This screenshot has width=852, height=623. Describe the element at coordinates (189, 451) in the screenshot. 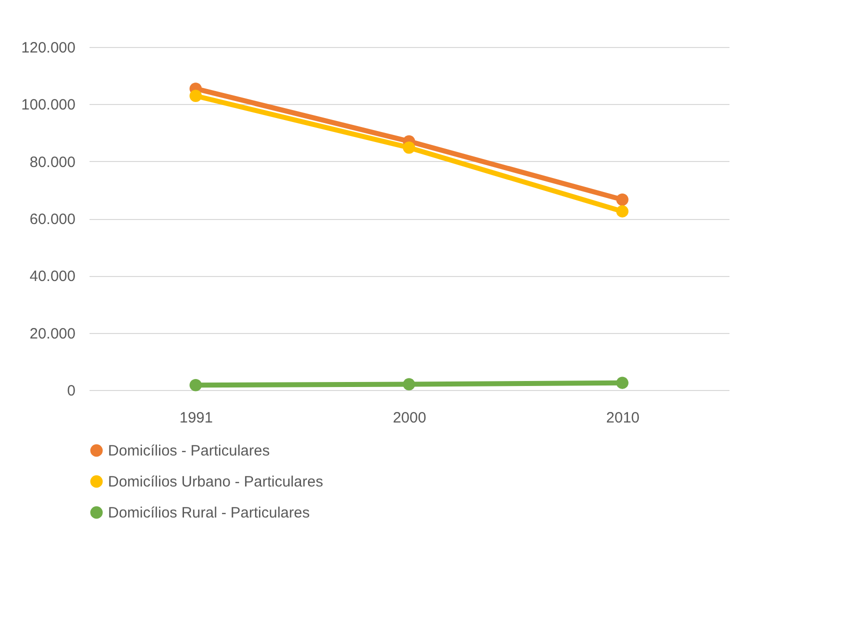

I see `legend-label: Domicílios - Particulares` at that location.